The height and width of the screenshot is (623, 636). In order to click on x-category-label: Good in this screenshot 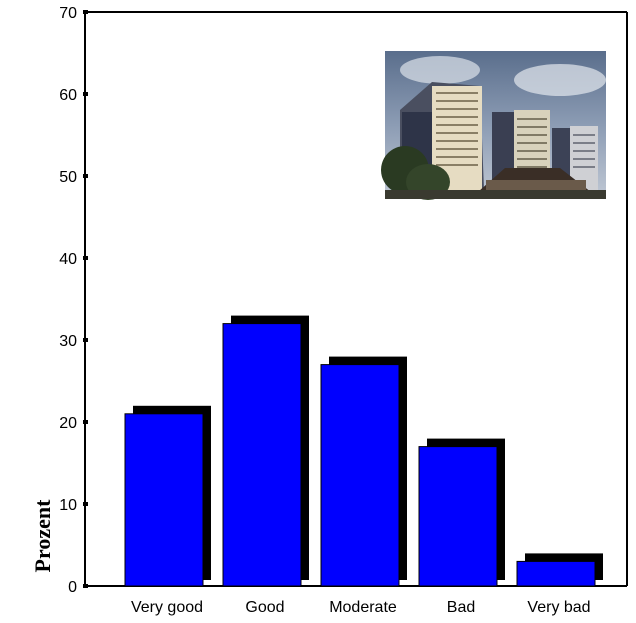, I will do `click(264, 607)`.